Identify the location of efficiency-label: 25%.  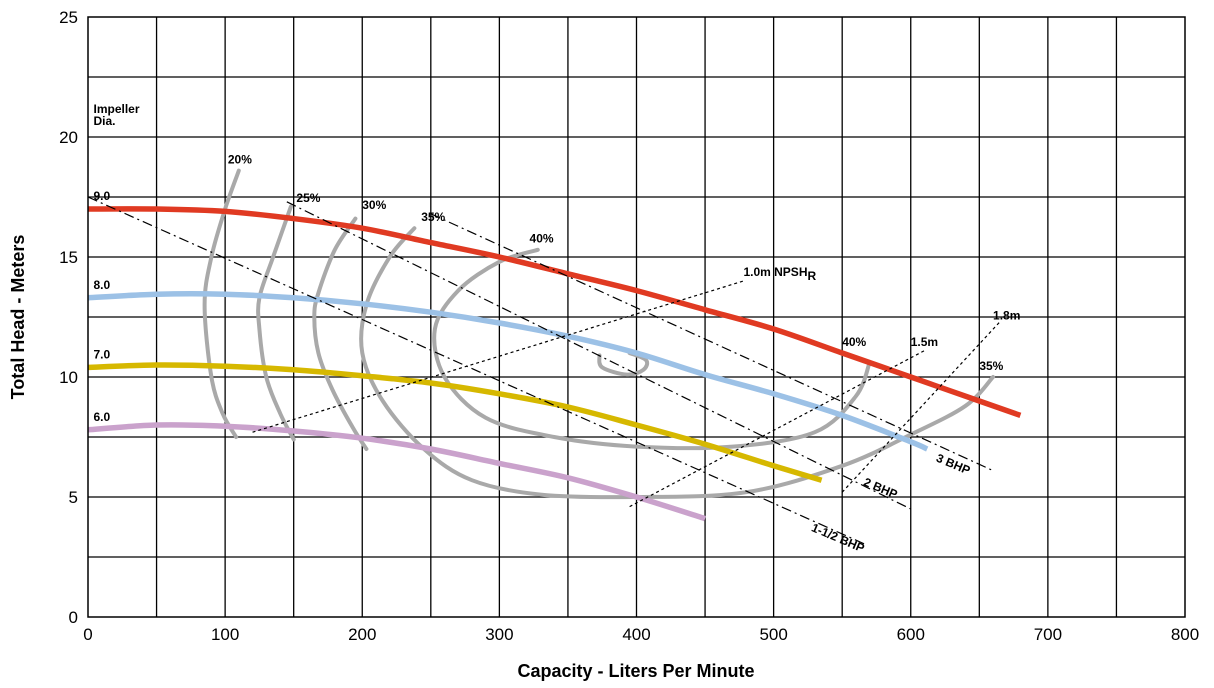
(308, 198).